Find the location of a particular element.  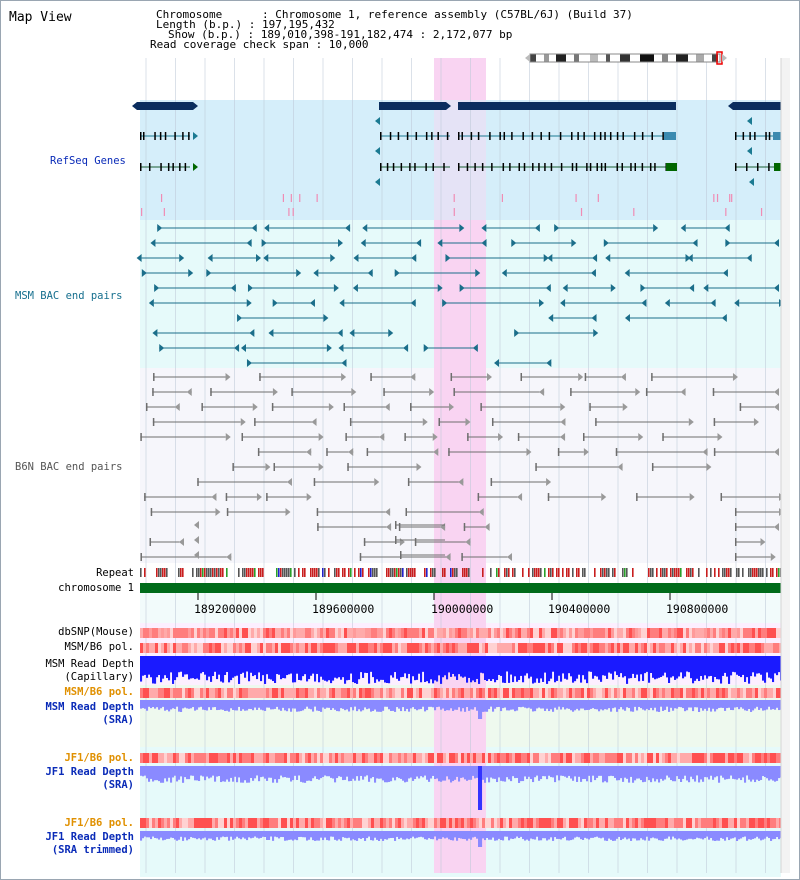

track-label-msm-depth-sra: MSM Read Depth is located at coordinates (89, 707).